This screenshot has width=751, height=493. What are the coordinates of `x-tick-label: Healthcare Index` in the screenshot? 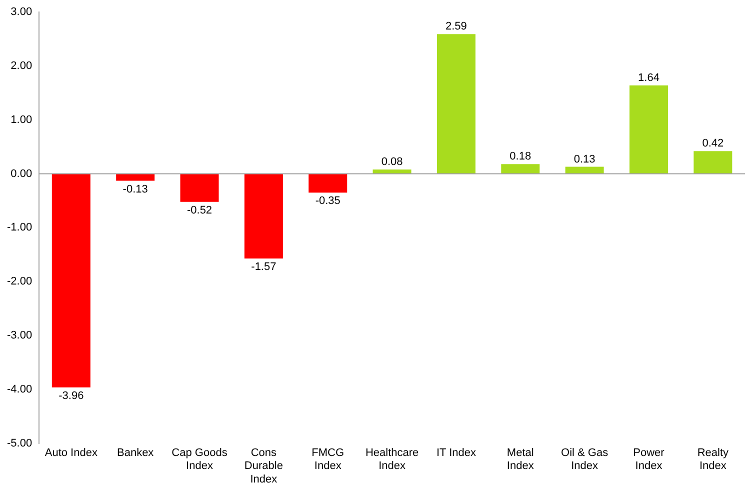 It's located at (392, 459).